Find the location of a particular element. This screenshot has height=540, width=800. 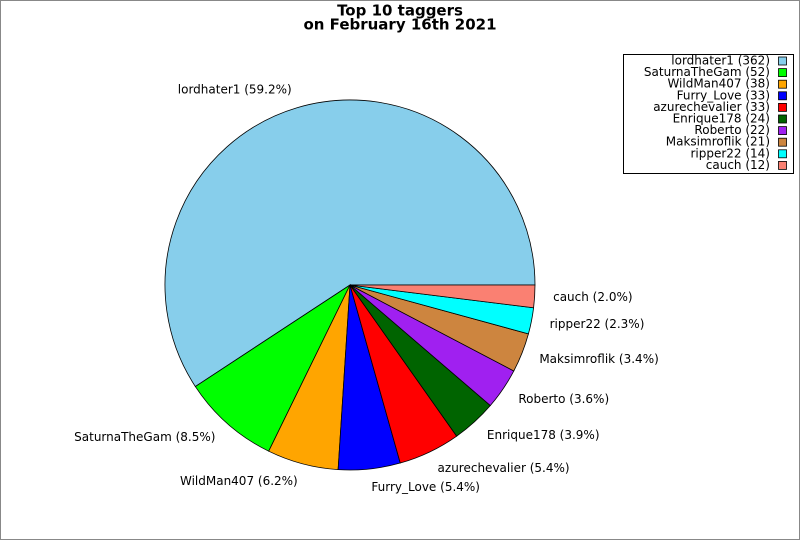

slice-label: azurechevalier (5.4%) is located at coordinates (504, 468).